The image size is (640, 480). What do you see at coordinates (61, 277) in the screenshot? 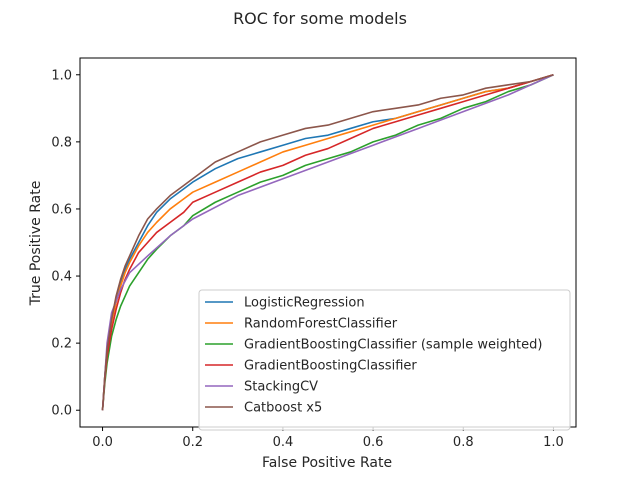
I see `y-tick-label: 0.4` at bounding box center [61, 277].